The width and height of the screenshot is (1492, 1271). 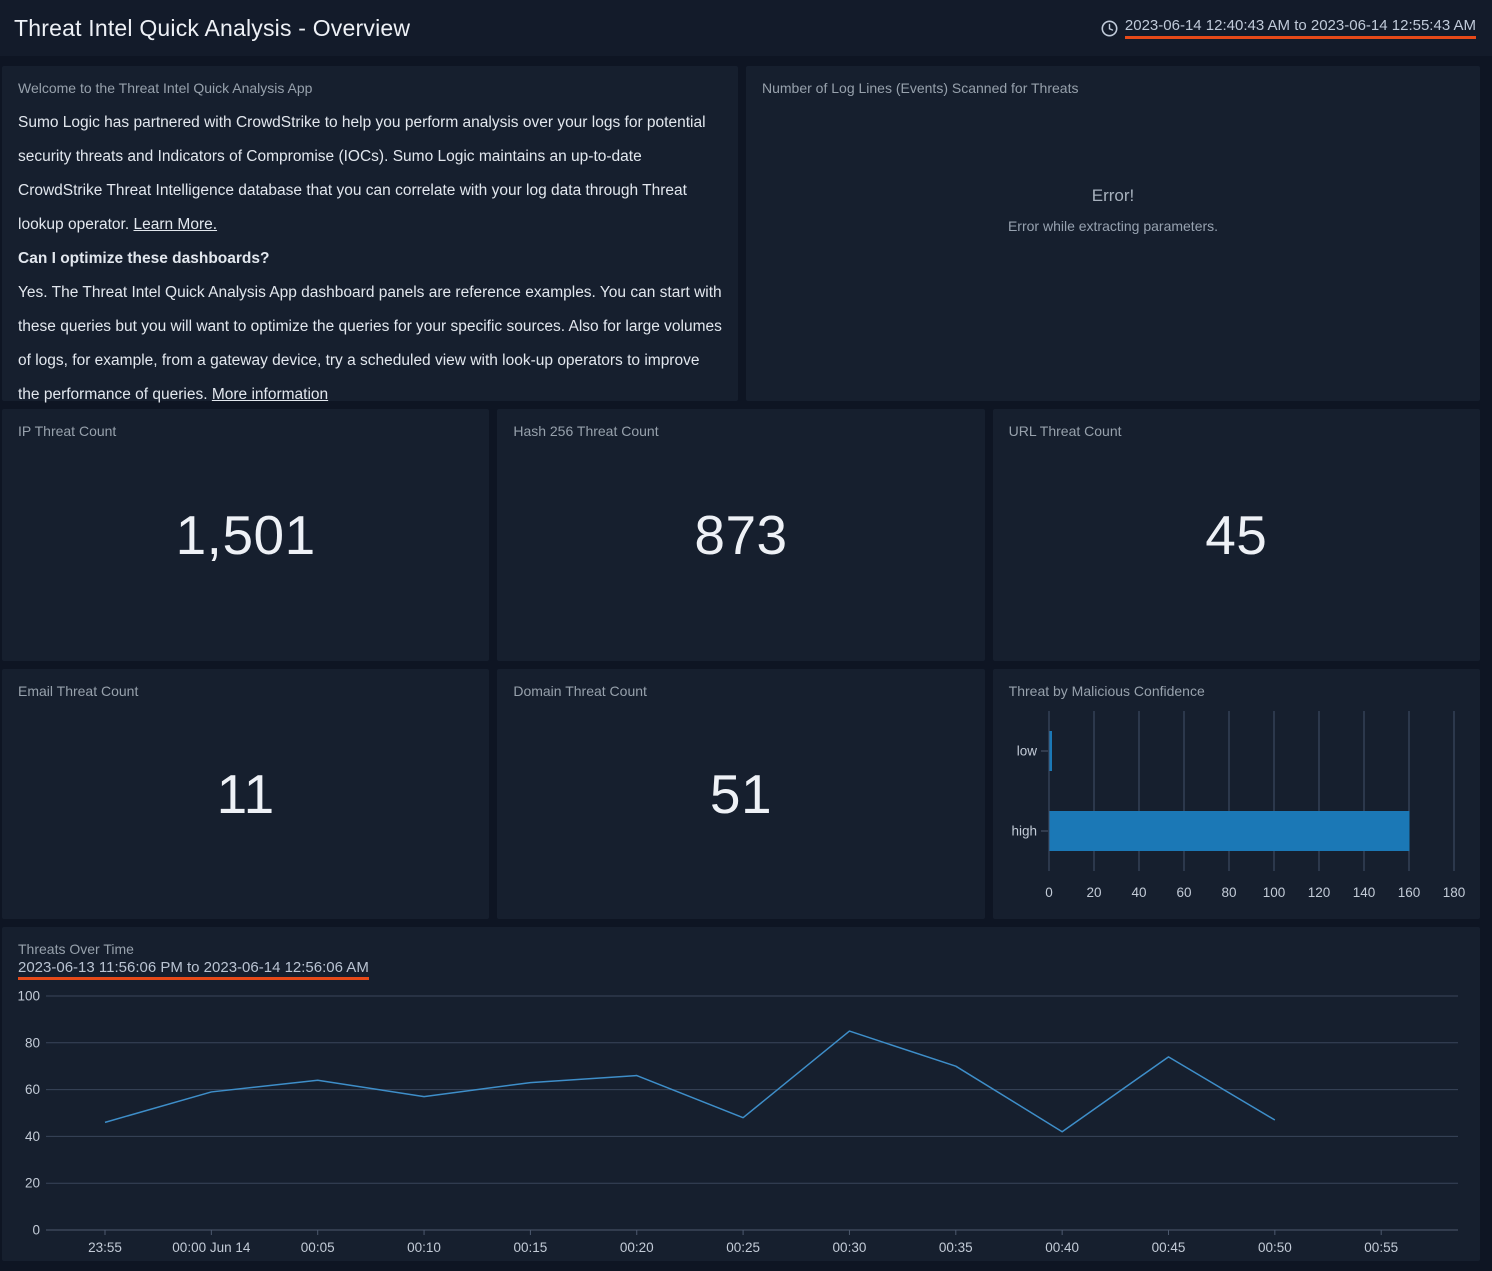 I want to click on svg-text: 140, so click(x=1363, y=892).